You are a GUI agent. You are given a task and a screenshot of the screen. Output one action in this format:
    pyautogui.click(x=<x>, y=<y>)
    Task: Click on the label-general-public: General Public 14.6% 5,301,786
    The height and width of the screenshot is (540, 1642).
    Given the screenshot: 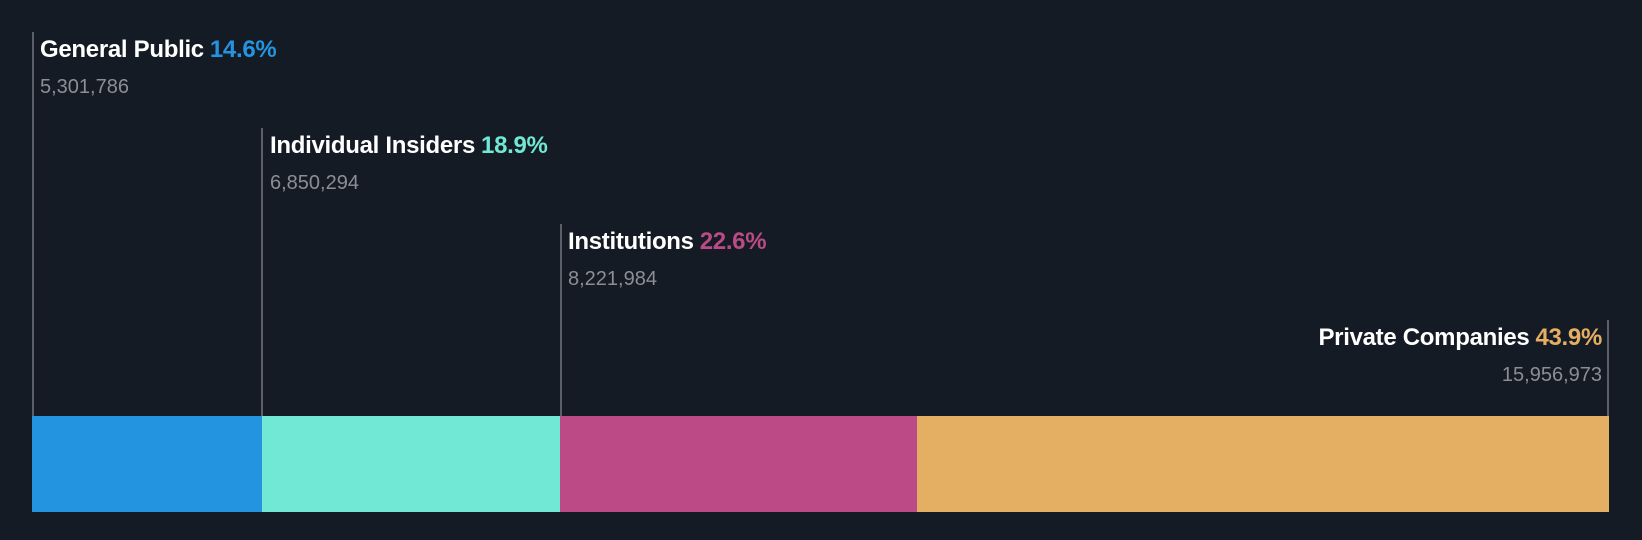 What is the action you would take?
    pyautogui.click(x=158, y=67)
    